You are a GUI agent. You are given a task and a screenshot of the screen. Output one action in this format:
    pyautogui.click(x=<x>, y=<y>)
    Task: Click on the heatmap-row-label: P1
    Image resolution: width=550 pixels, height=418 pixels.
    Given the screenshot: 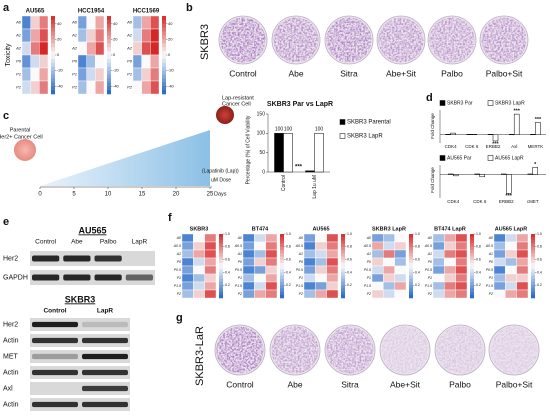 What is the action you would take?
    pyautogui.click(x=179, y=278)
    